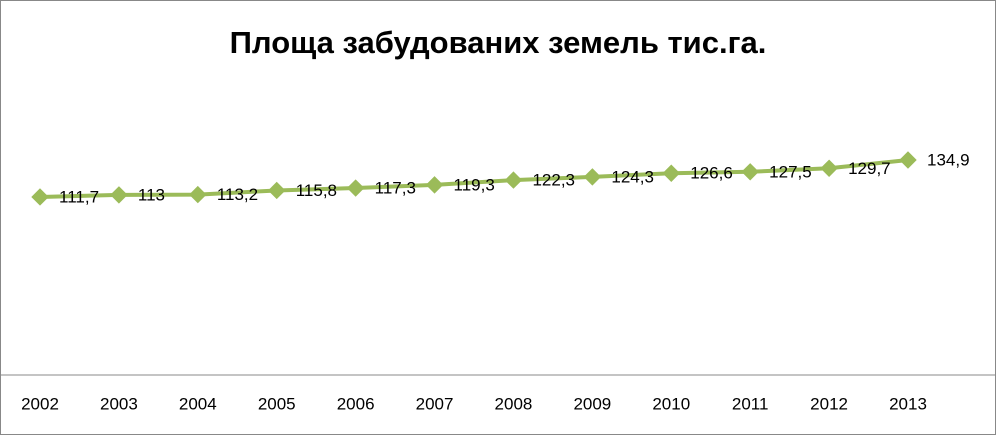 The height and width of the screenshot is (435, 996). Describe the element at coordinates (514, 403) in the screenshot. I see `x-tick-label: 2008` at that location.